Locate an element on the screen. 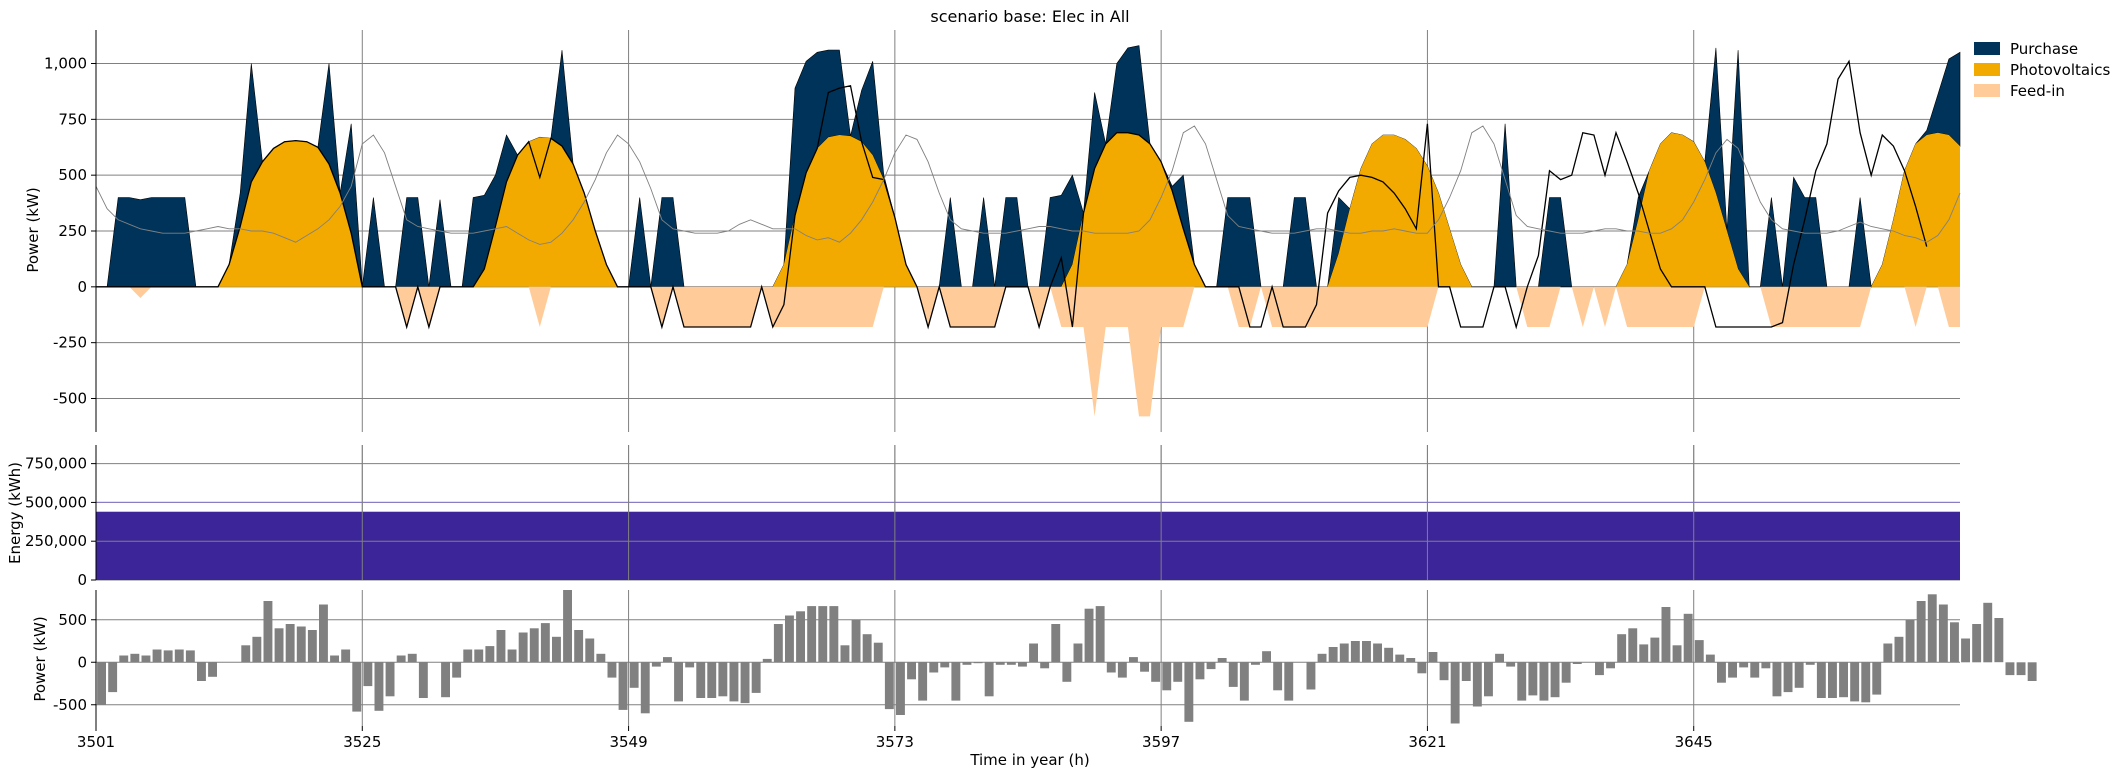  legend-swatch is located at coordinates (1987, 90).